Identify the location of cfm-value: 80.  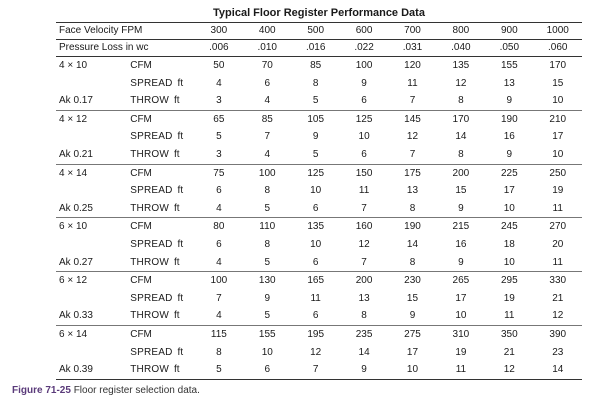
(219, 226).